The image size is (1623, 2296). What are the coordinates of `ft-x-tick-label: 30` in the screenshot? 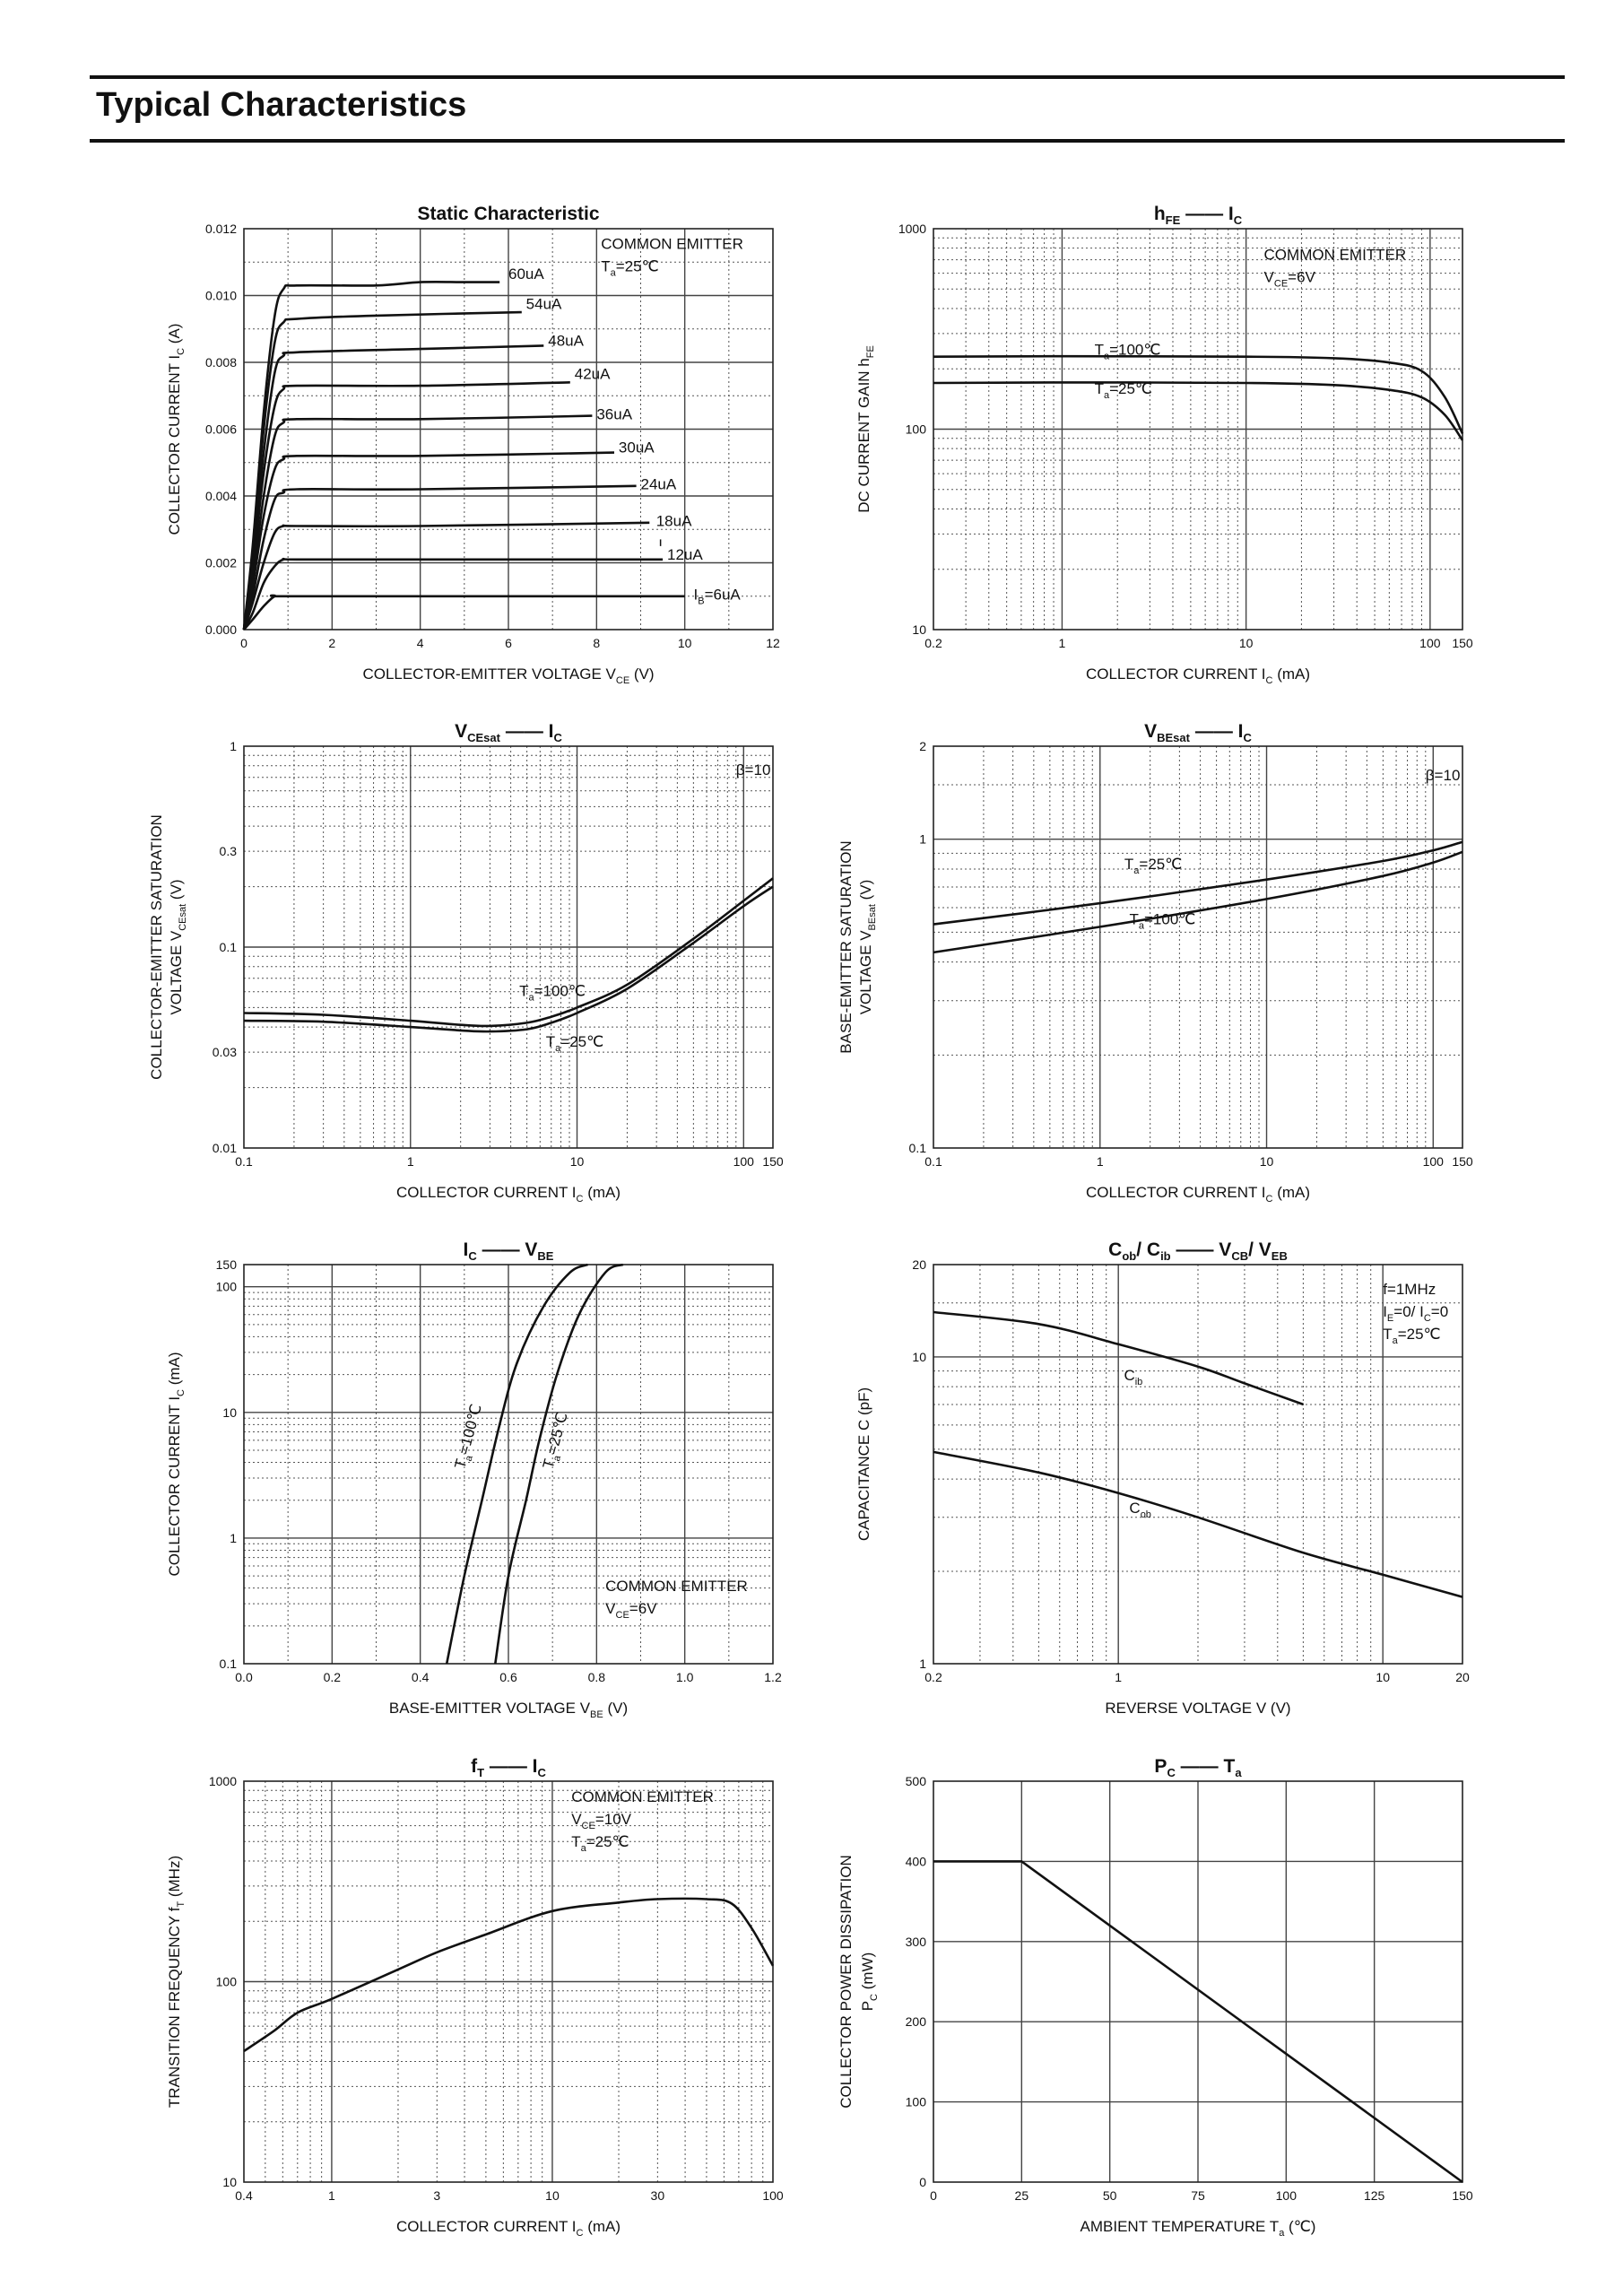 It's located at (658, 2195).